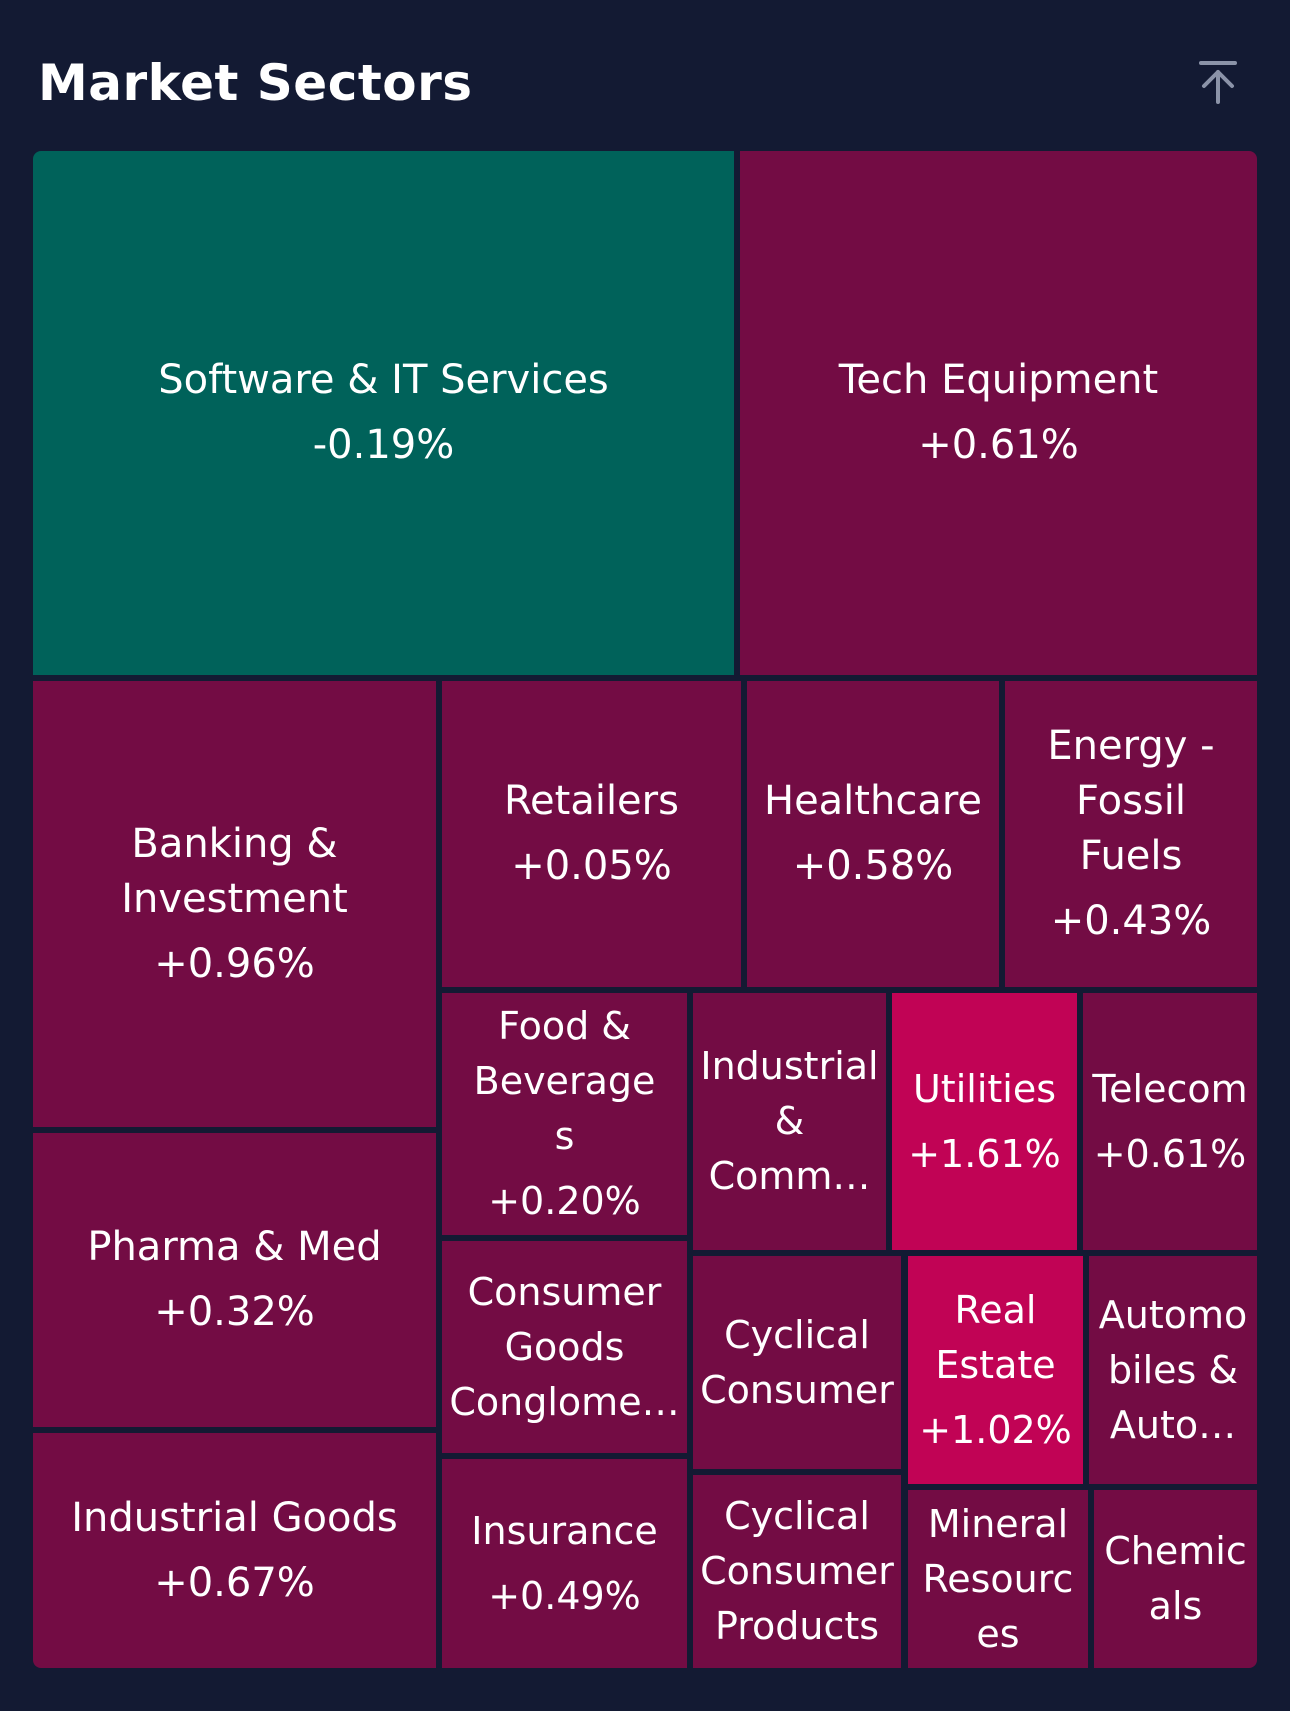 The height and width of the screenshot is (1711, 1290). What do you see at coordinates (383, 380) in the screenshot?
I see `sector-name: Software & IT Services` at bounding box center [383, 380].